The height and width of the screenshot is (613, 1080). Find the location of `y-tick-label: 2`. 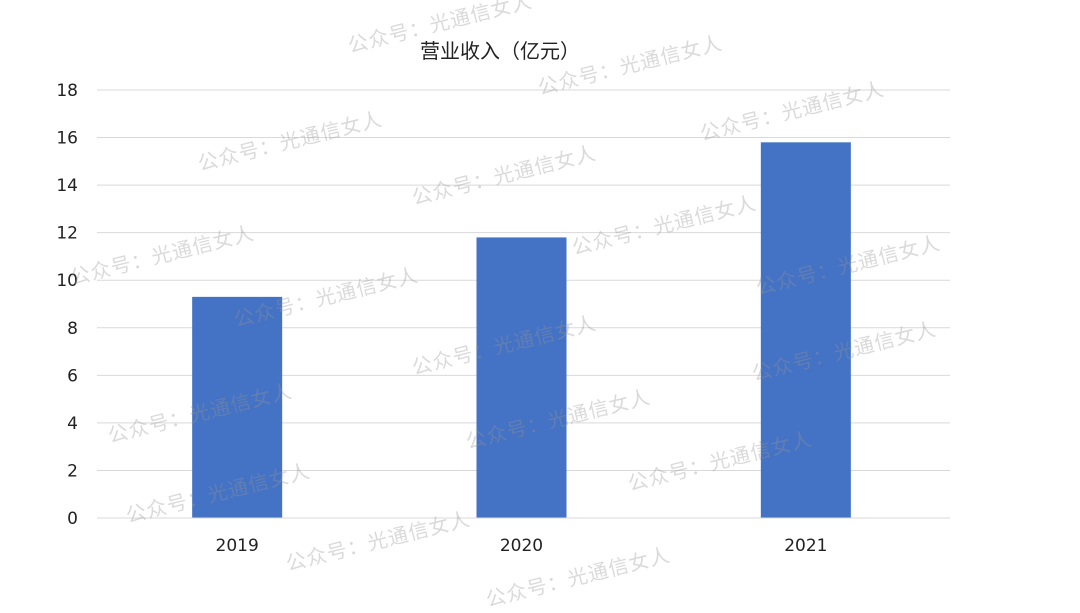

y-tick-label: 2 is located at coordinates (72, 471).